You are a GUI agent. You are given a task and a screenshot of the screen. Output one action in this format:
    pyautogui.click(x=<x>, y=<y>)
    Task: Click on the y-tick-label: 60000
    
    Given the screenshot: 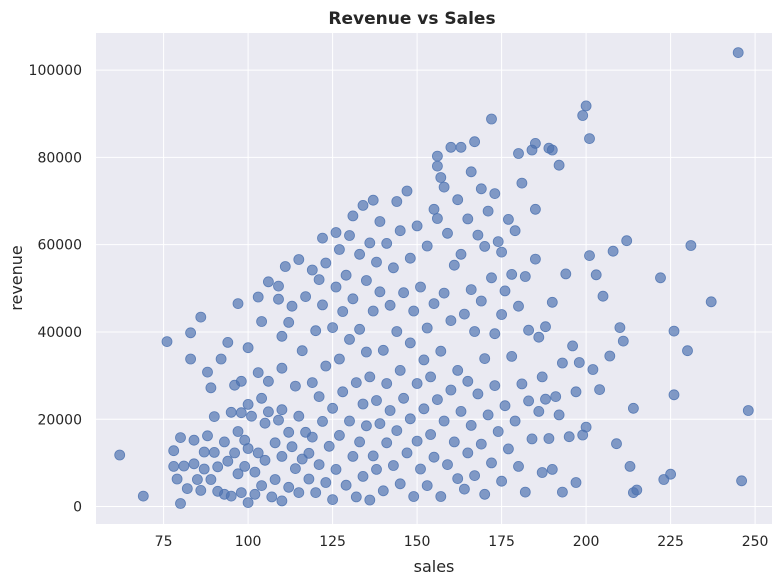 What is the action you would take?
    pyautogui.click(x=59, y=246)
    